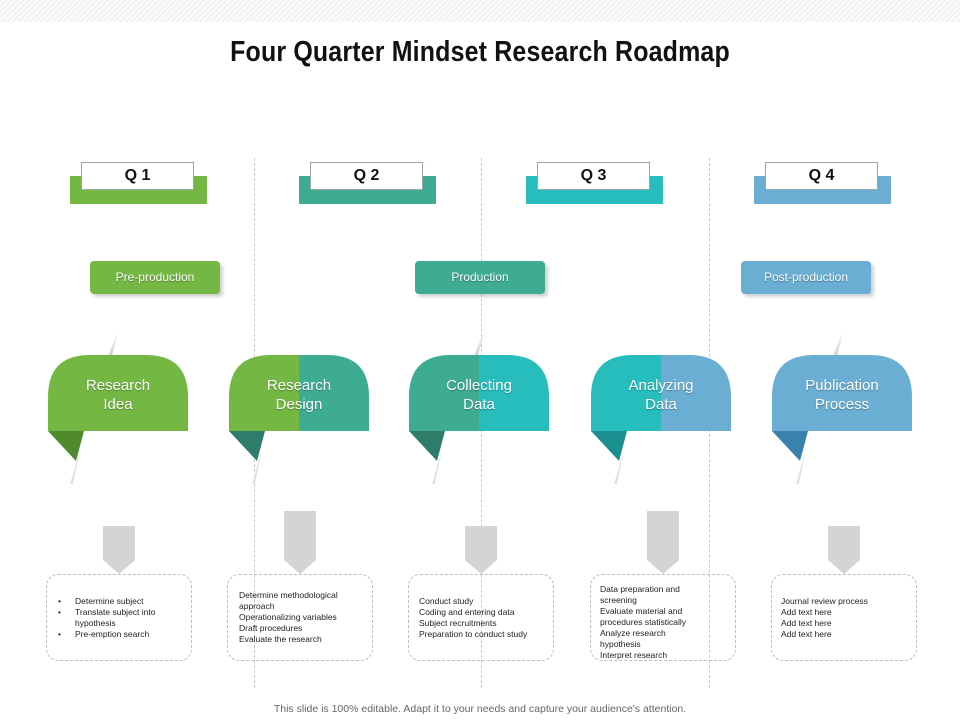 This screenshot has width=960, height=720. What do you see at coordinates (480, 52) in the screenshot?
I see `page-title: Four Quarter Mindset Research Roadmap` at bounding box center [480, 52].